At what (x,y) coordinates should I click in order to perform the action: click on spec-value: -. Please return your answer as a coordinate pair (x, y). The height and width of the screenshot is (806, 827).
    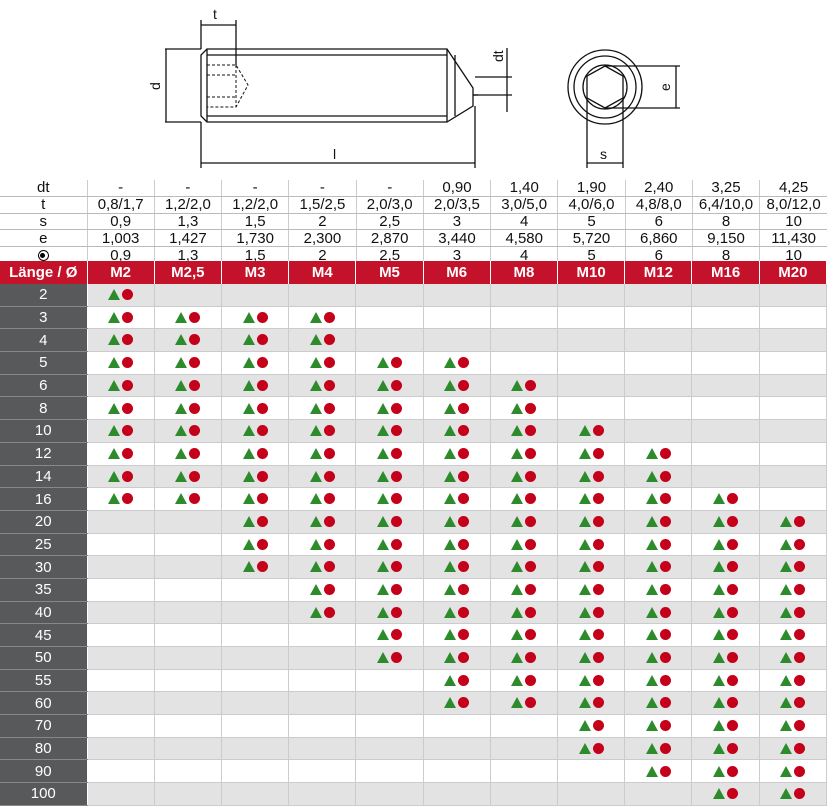
    Looking at the image, I should click on (121, 188).